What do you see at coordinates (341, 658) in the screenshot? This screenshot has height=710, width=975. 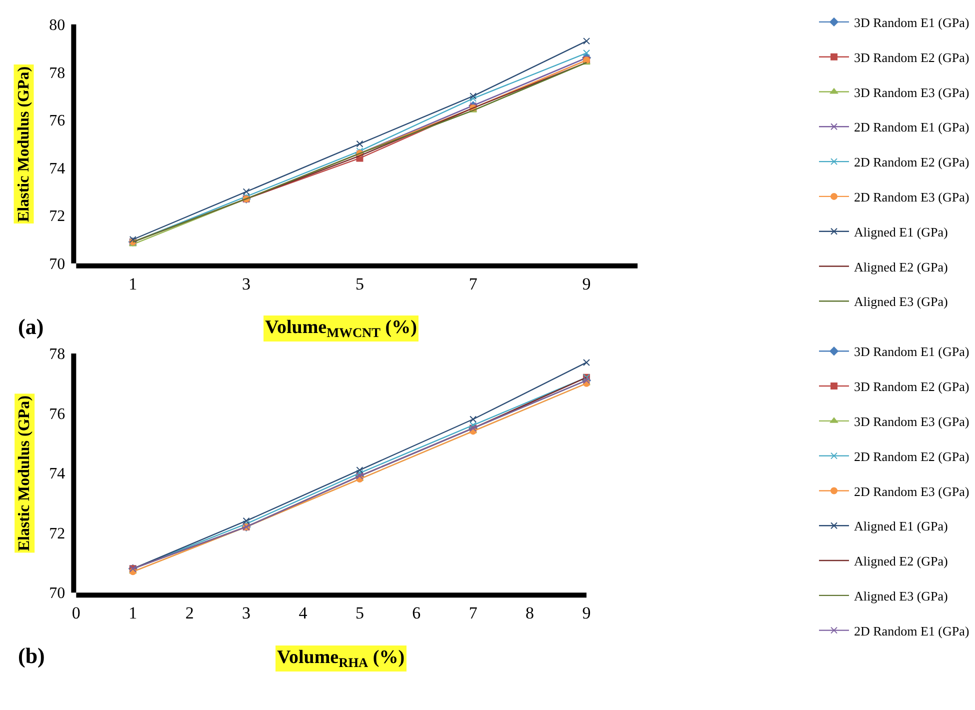 I see `x-axis-title: Volume$_{RHA}$ (%)` at bounding box center [341, 658].